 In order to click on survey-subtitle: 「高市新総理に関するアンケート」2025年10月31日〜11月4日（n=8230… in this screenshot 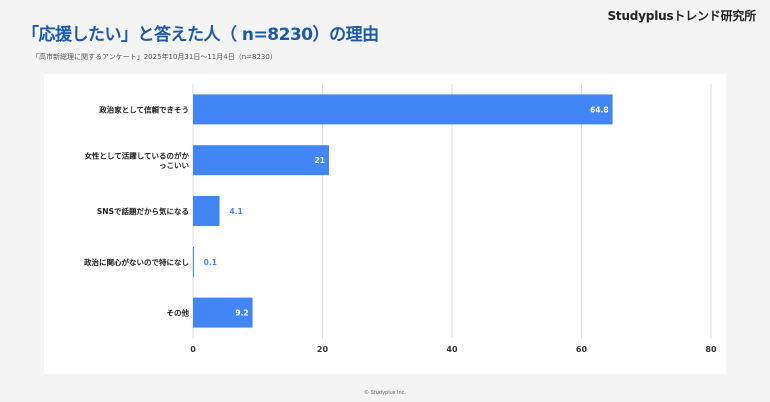, I will do `click(154, 57)`.